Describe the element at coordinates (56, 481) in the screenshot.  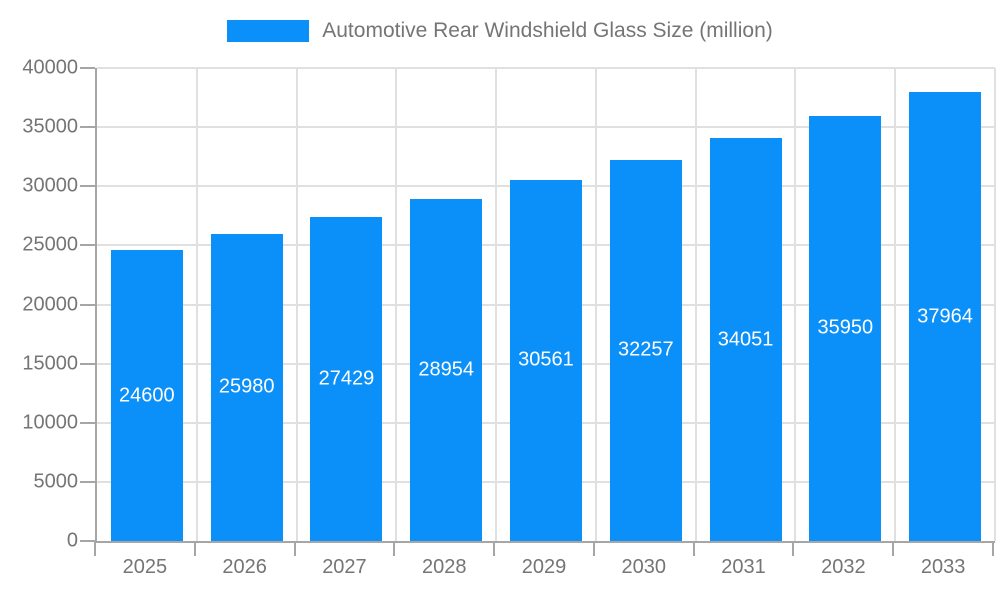
I see `y-axis-tick-label: 5000` at that location.